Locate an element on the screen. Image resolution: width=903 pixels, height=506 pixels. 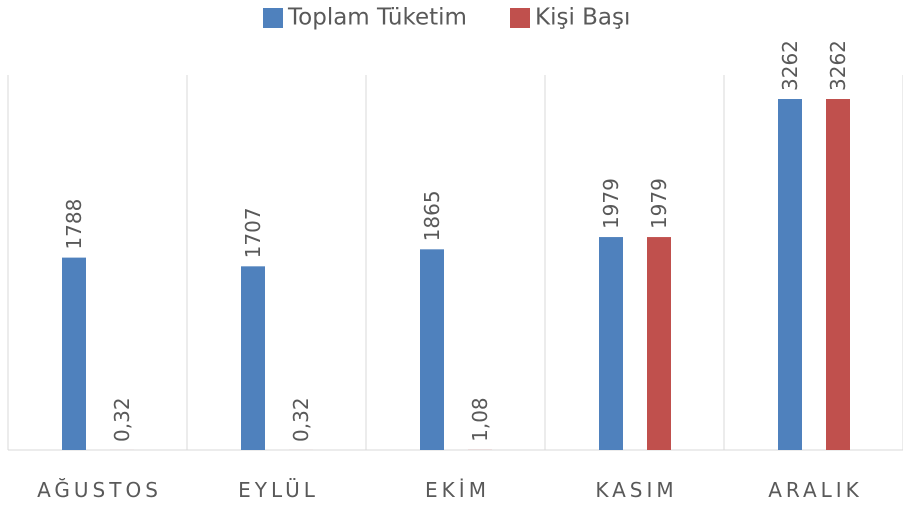
data-label: 1865 is located at coordinates (432, 215).